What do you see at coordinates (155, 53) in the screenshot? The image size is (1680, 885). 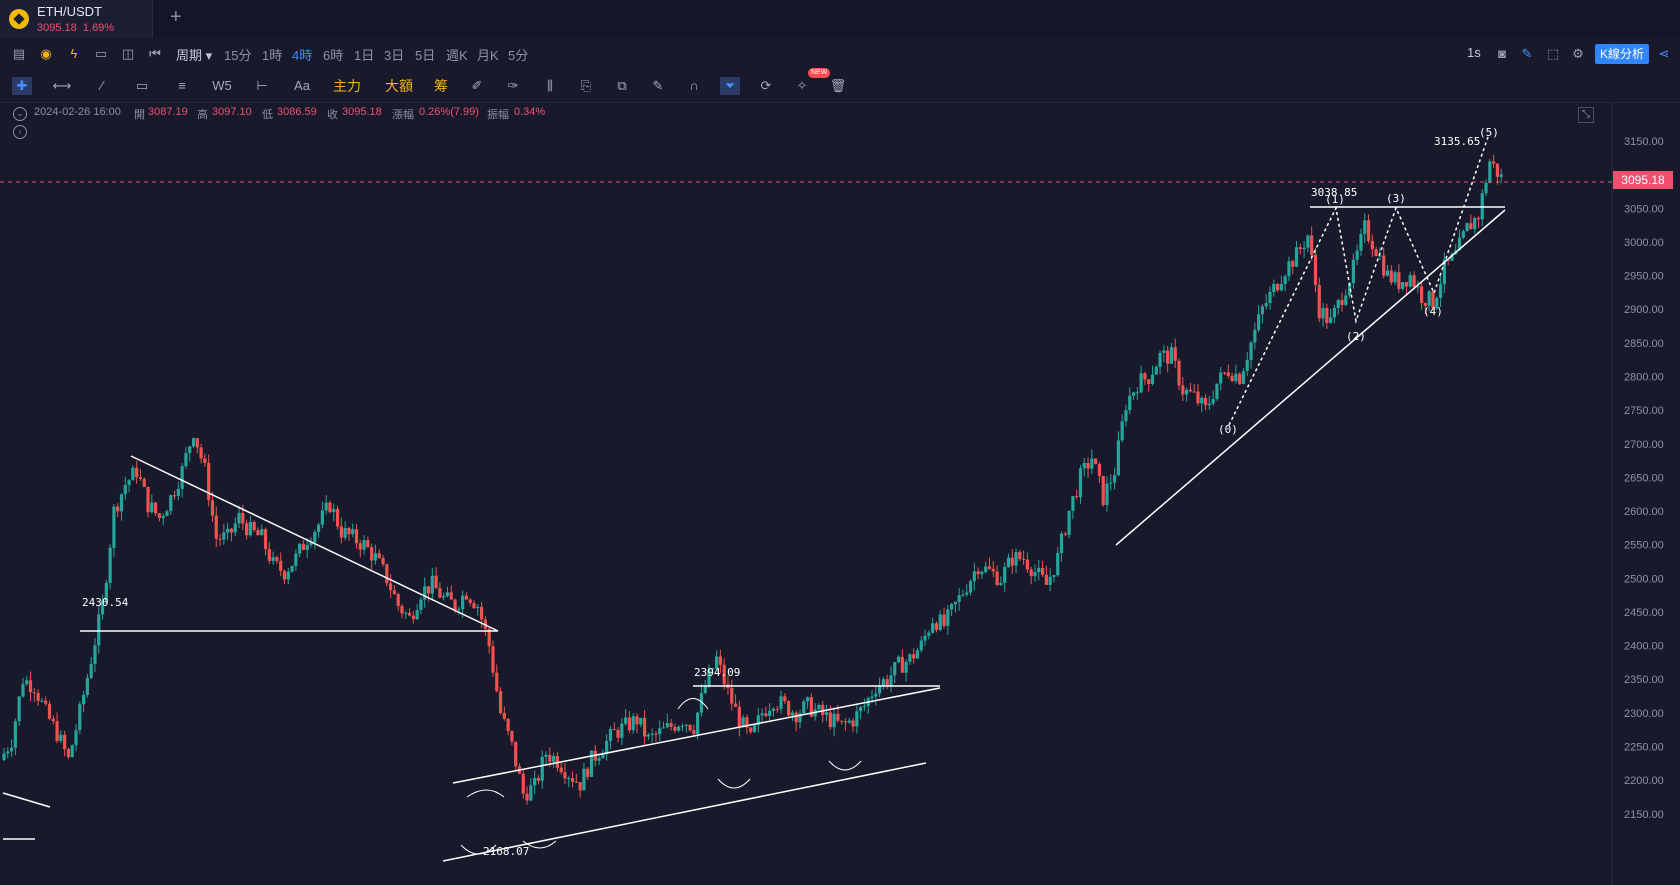 I see `rewind-icon: ⏮` at bounding box center [155, 53].